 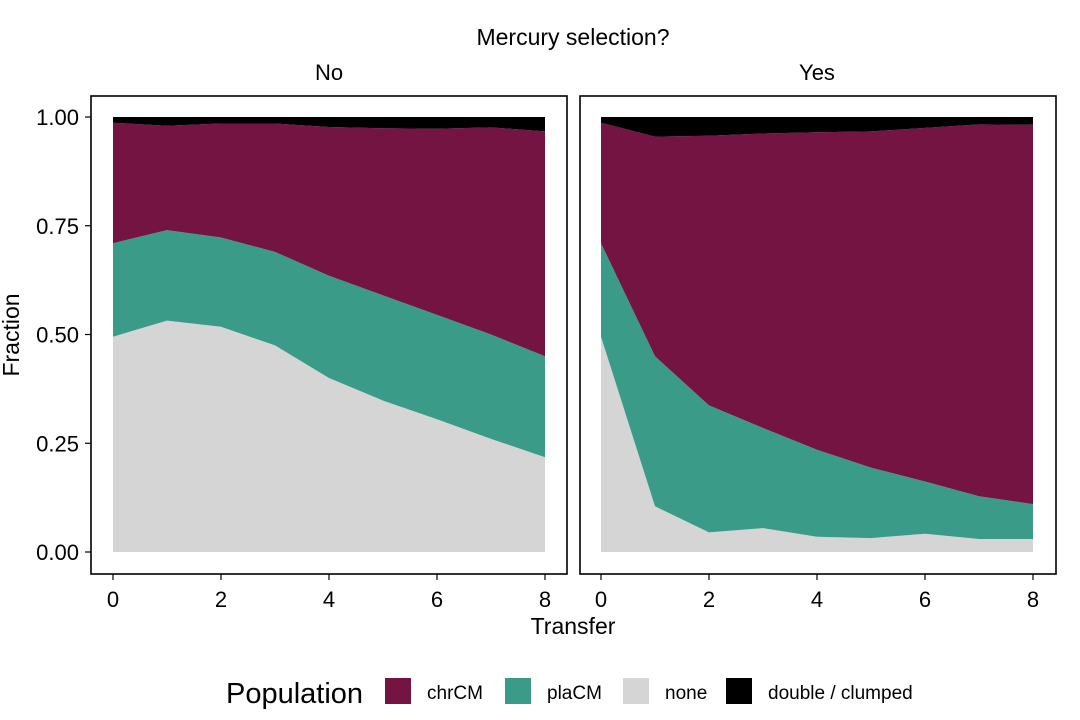 What do you see at coordinates (398, 691) in the screenshot?
I see `legend-key-chrcm` at bounding box center [398, 691].